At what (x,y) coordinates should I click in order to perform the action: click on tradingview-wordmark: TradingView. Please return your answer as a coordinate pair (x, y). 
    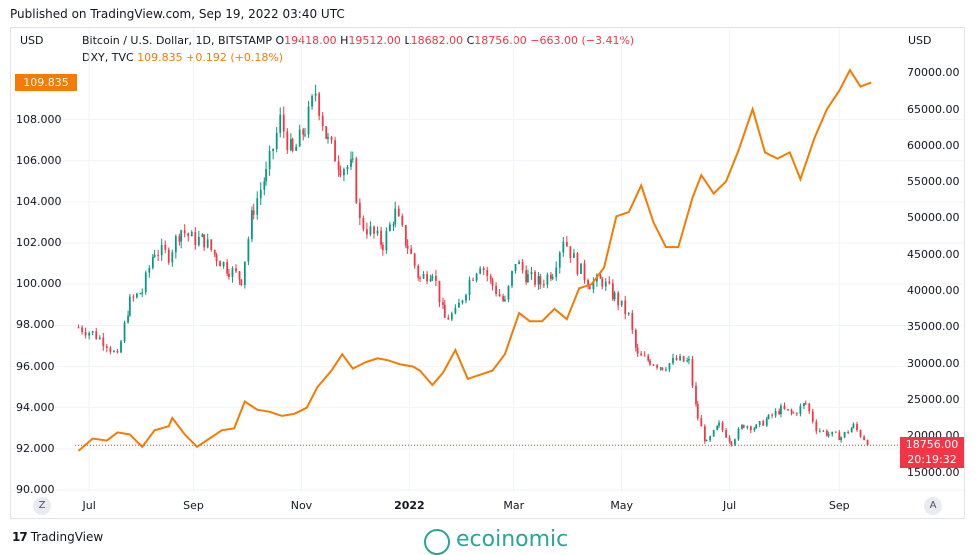
    Looking at the image, I should click on (67, 537).